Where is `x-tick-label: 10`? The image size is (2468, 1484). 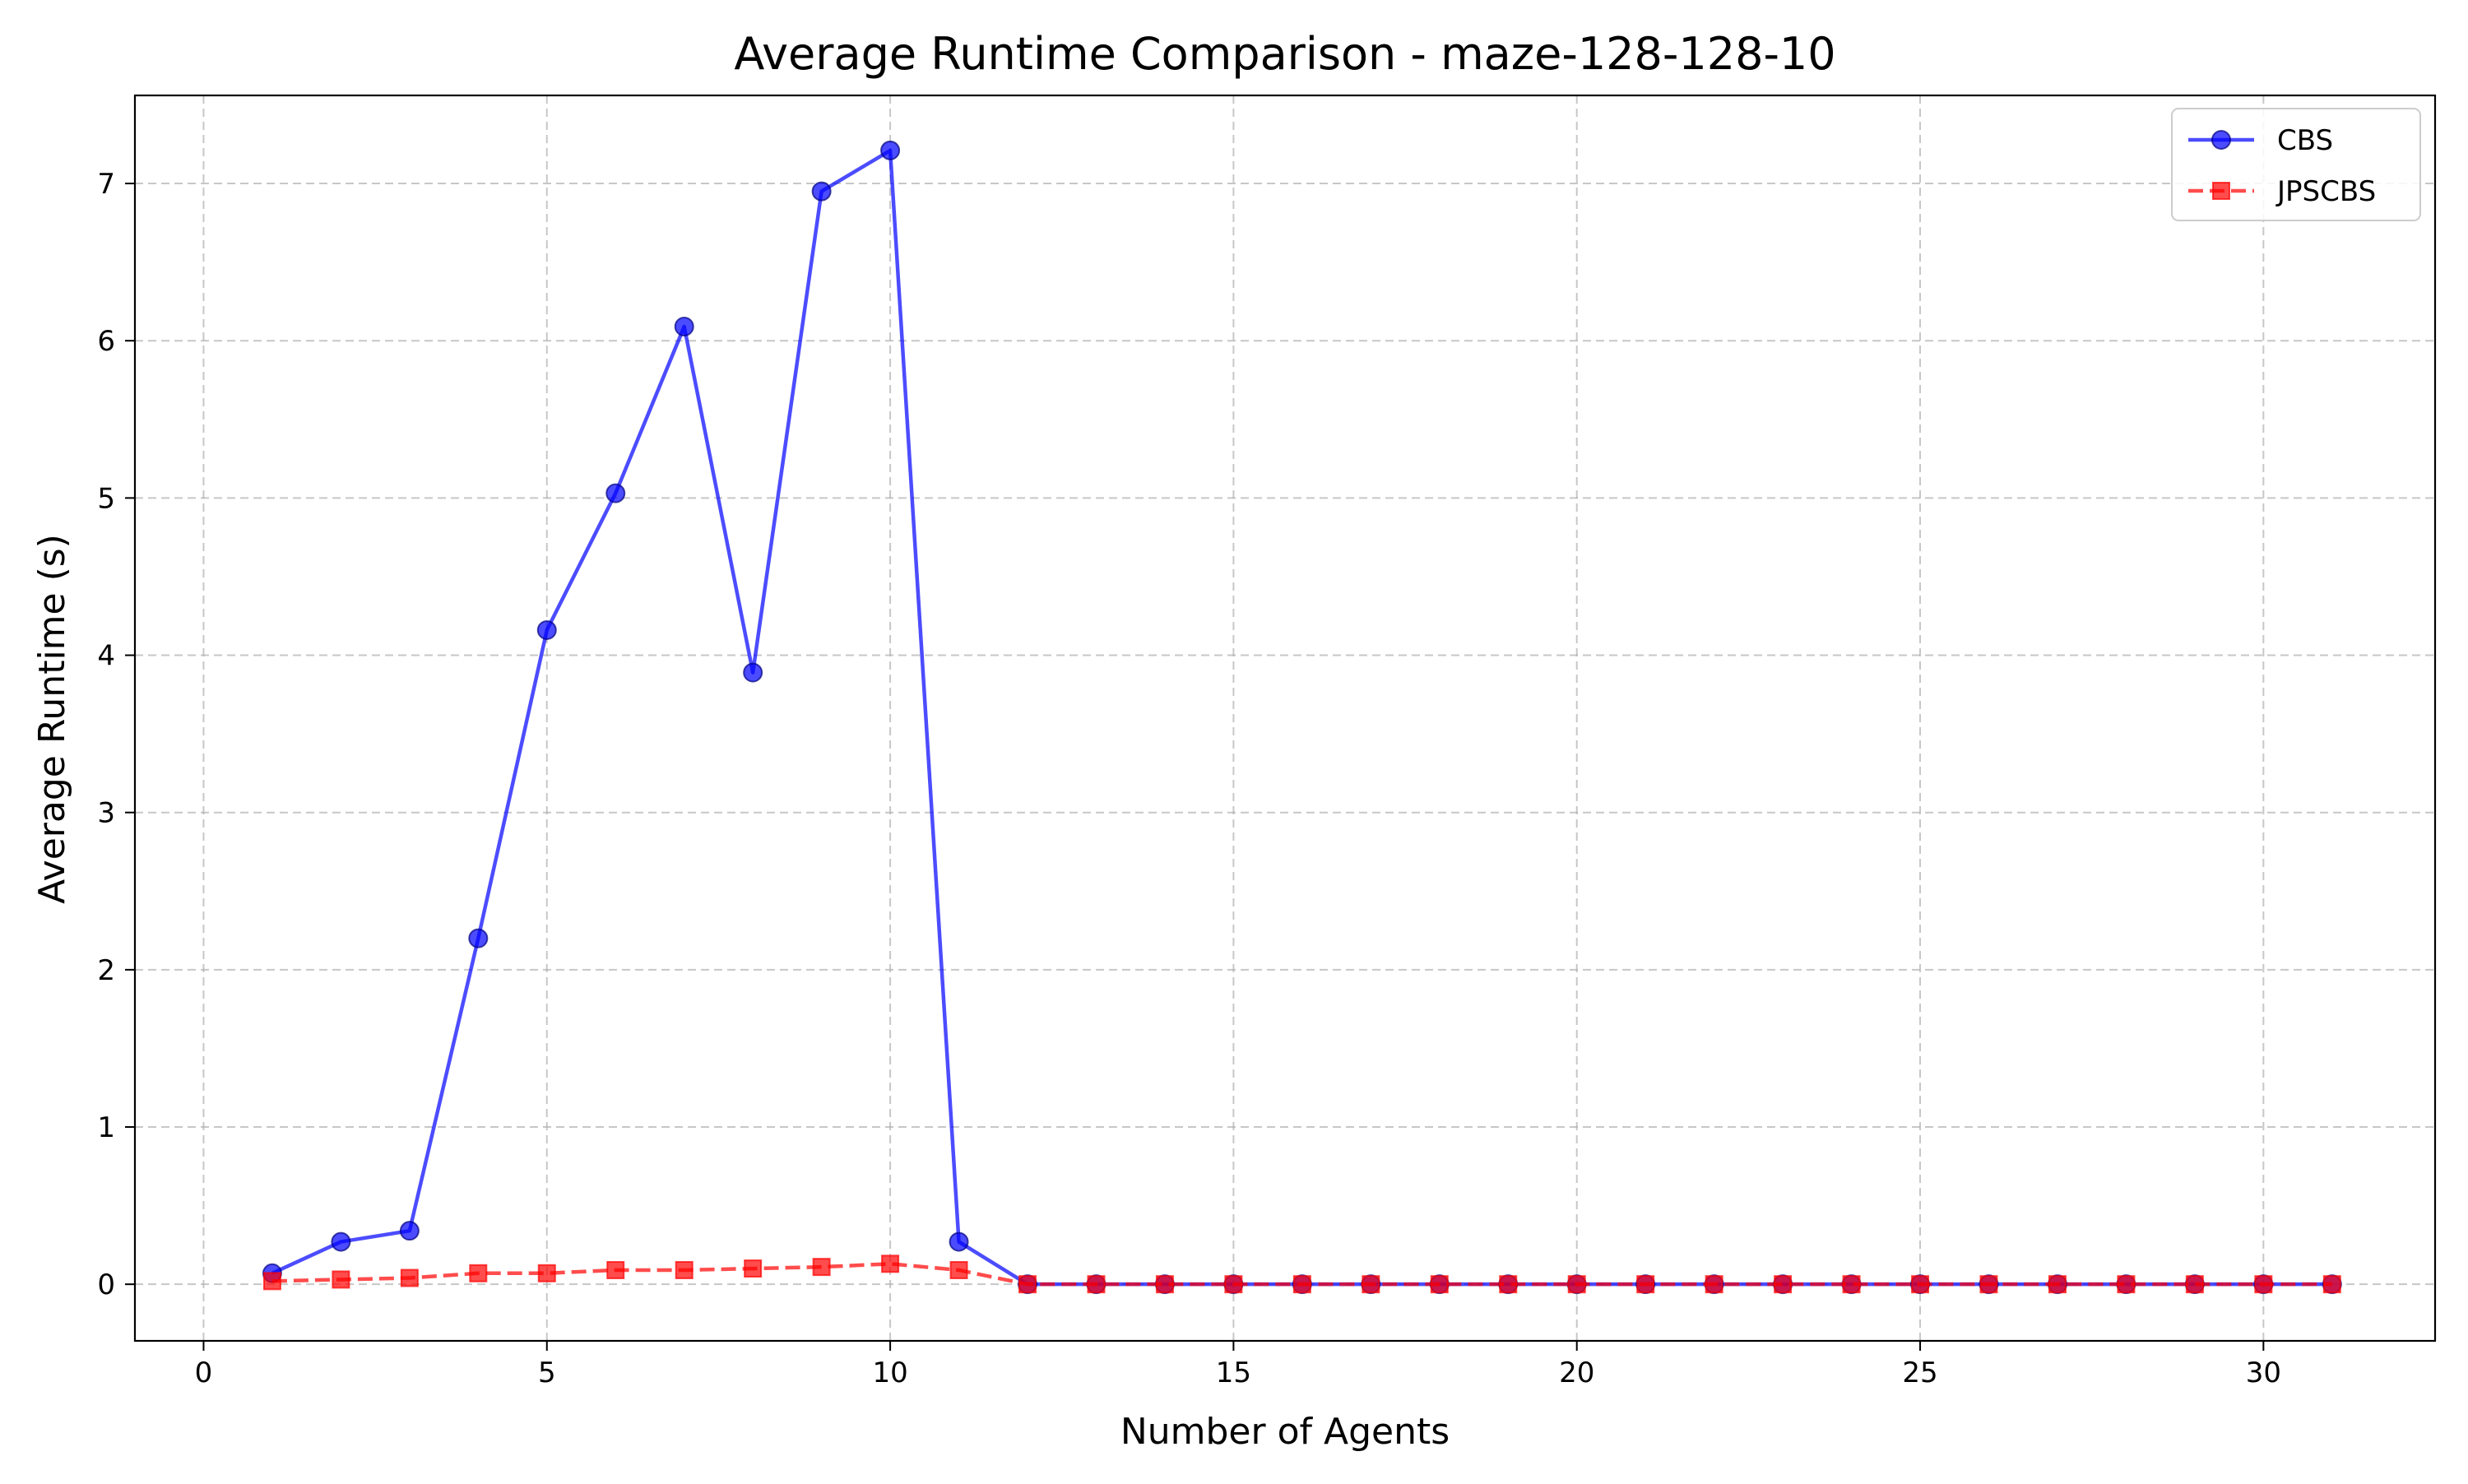
x-tick-label: 10 is located at coordinates (890, 1372).